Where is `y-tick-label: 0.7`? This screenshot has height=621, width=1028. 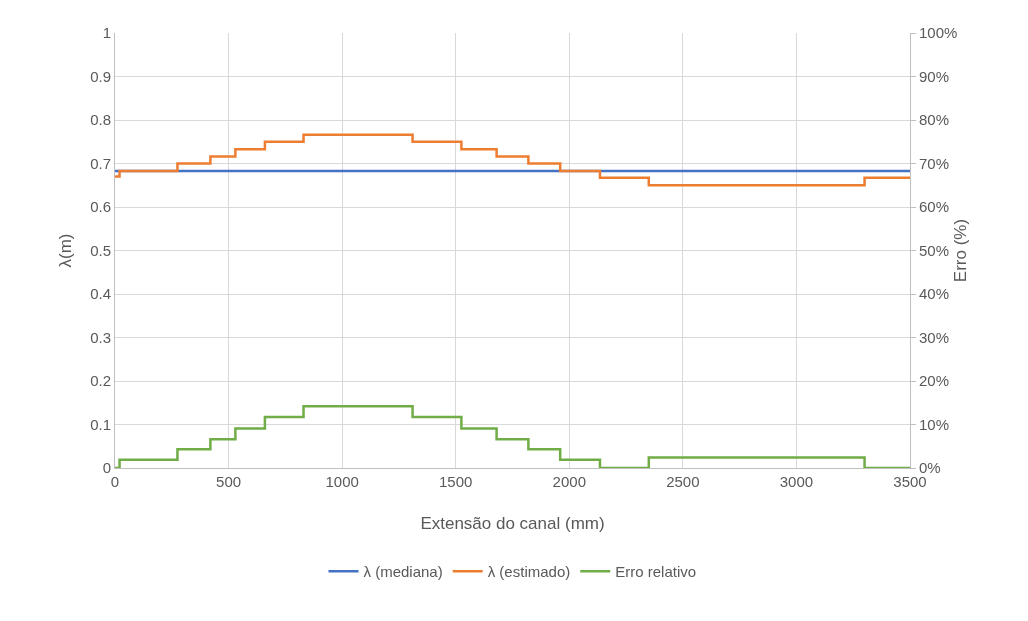
y-tick-label: 0.7 is located at coordinates (100, 163).